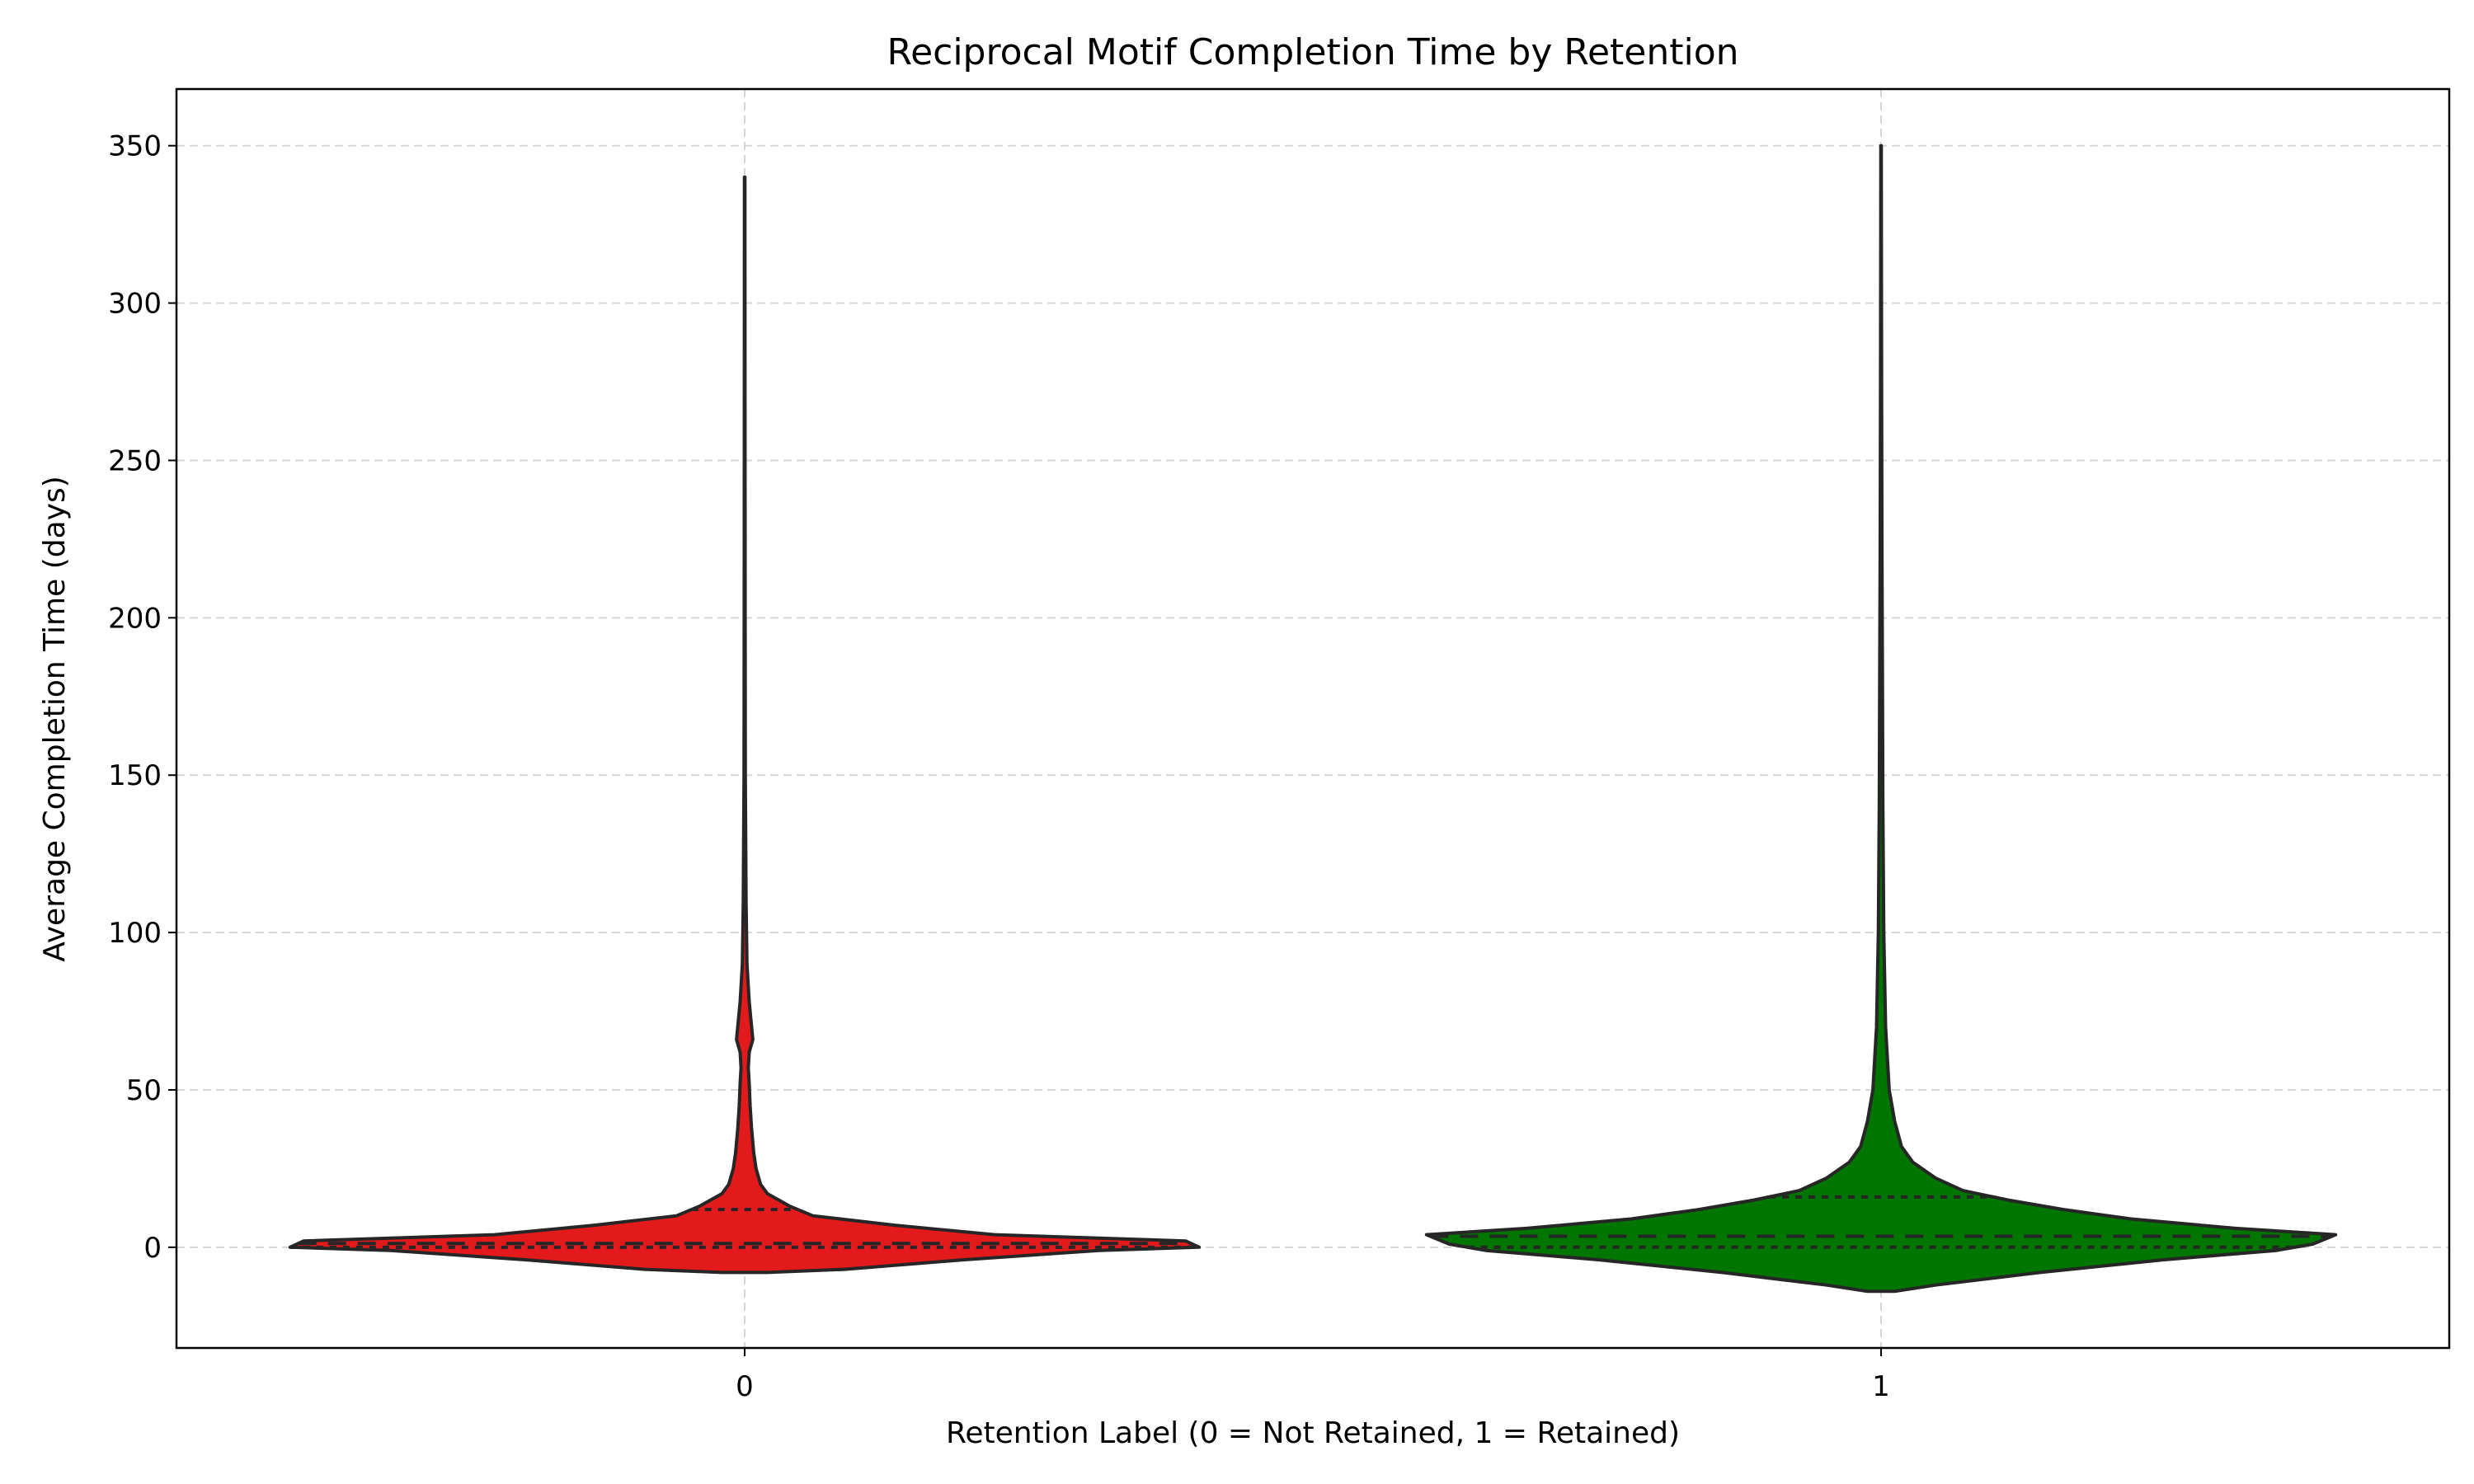 This screenshot has height=1484, width=2474. I want to click on y-tick-label: 50, so click(144, 1090).